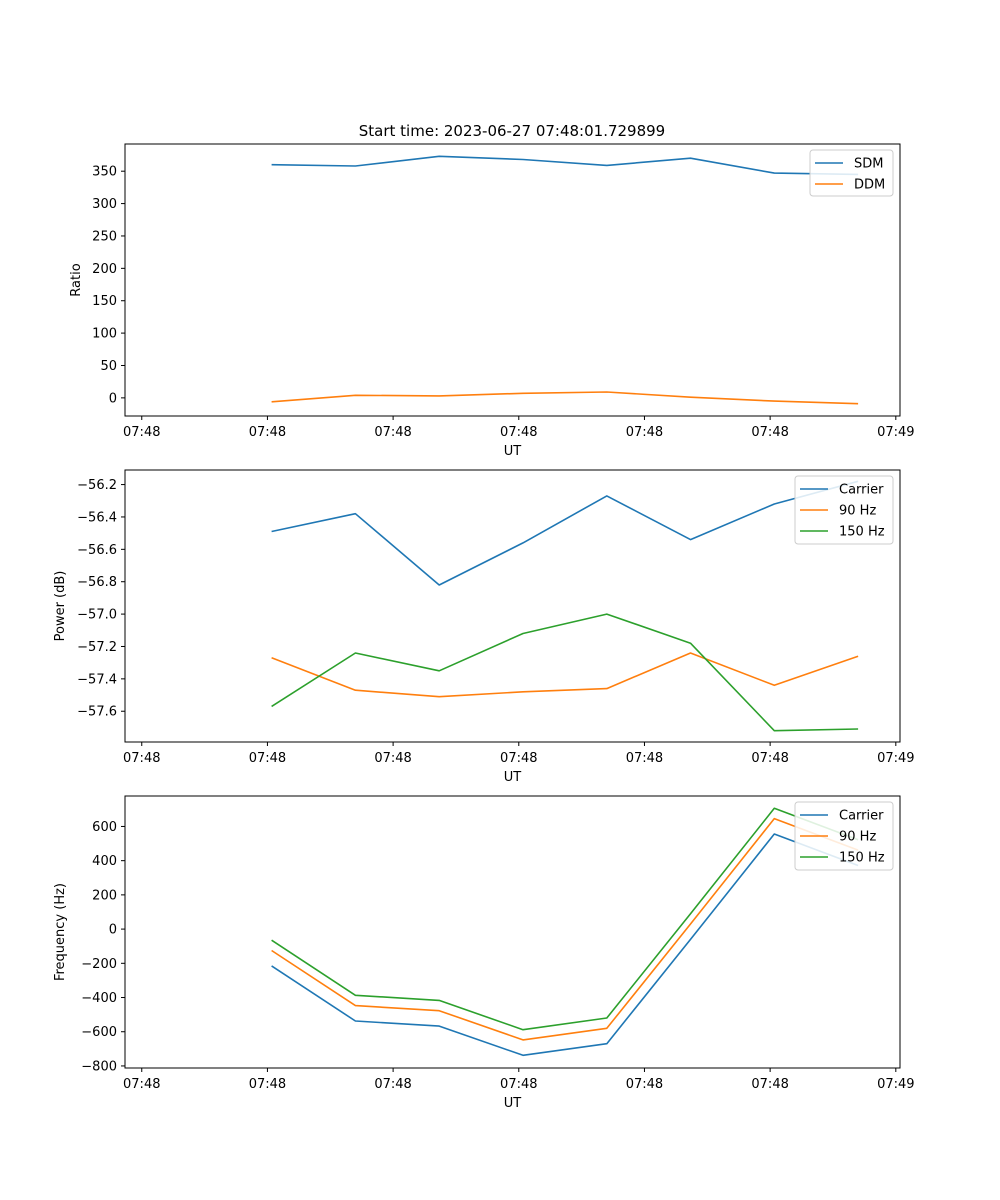 The width and height of the screenshot is (1000, 1200). What do you see at coordinates (104, 301) in the screenshot?
I see `y-tick-label: 150` at bounding box center [104, 301].